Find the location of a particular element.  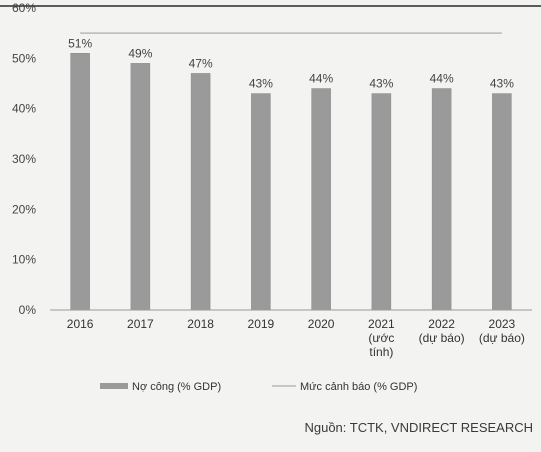

y-tick-label: 20% is located at coordinates (24, 209).